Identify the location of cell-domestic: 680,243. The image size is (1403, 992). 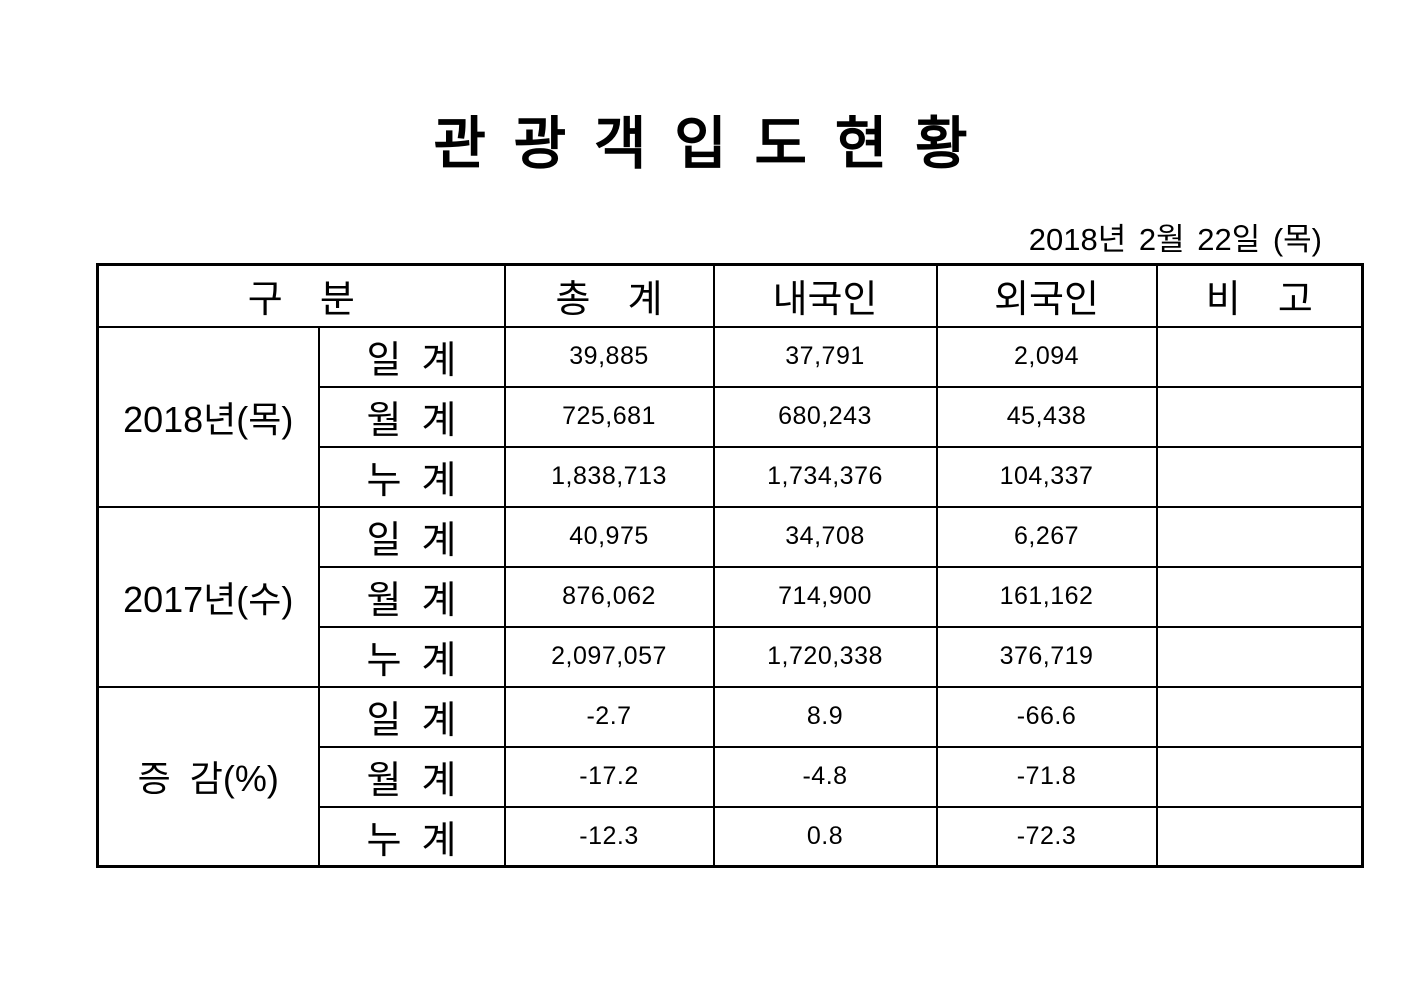
(825, 416).